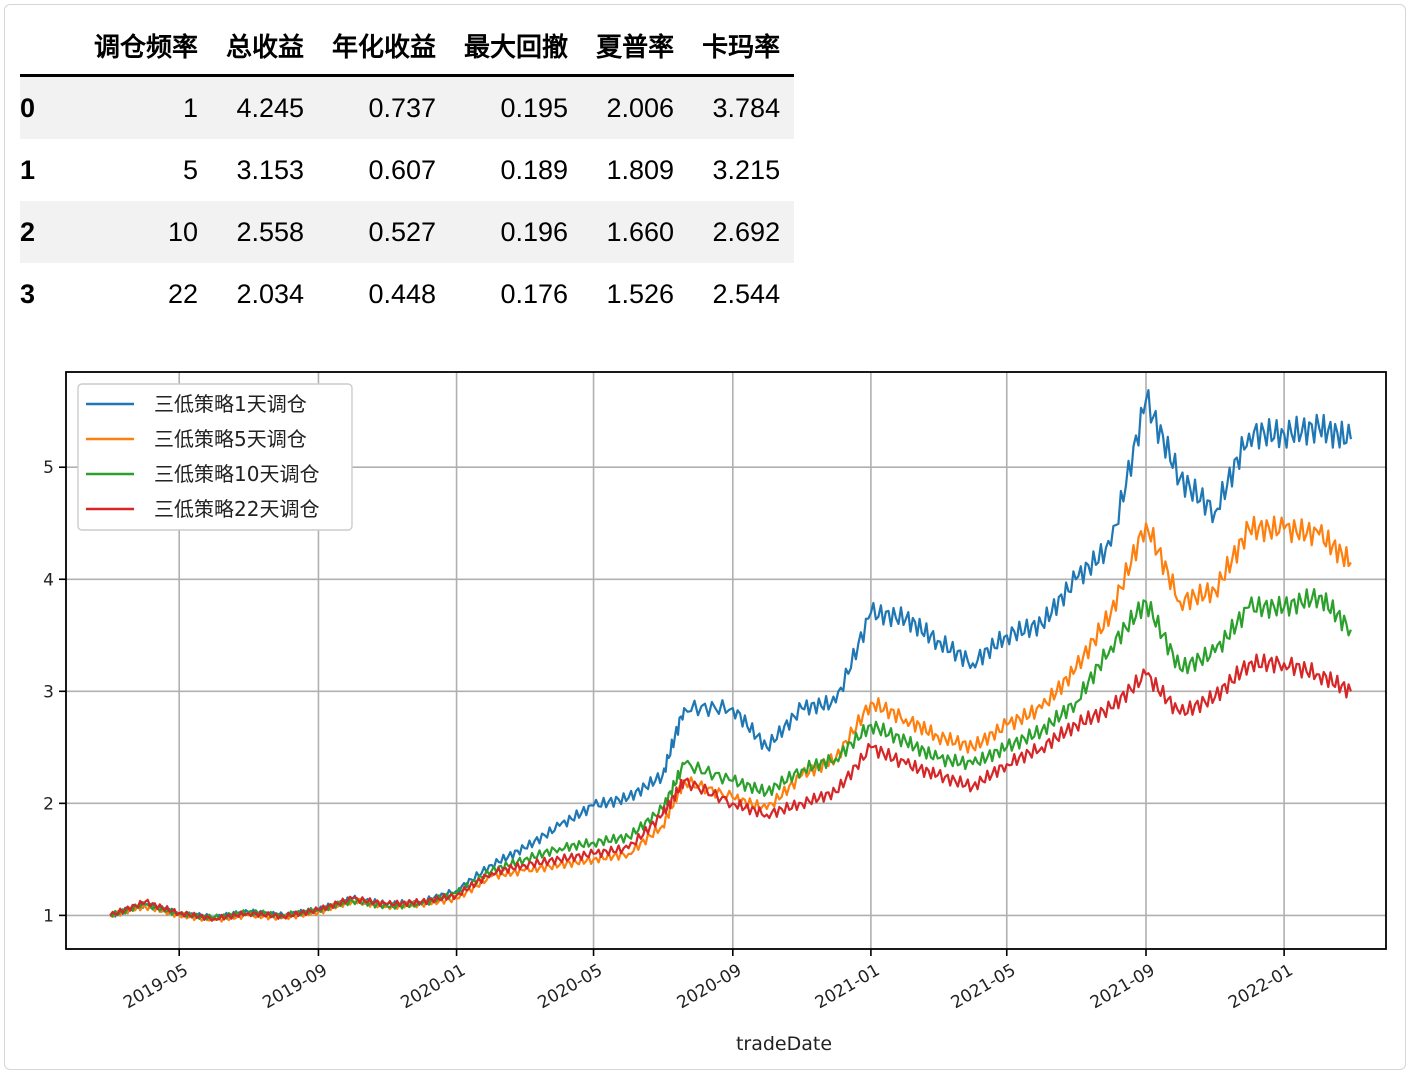 Image resolution: width=1412 pixels, height=1076 pixels. What do you see at coordinates (1261, 986) in the screenshot?
I see `x-tick-label: 2022-01` at bounding box center [1261, 986].